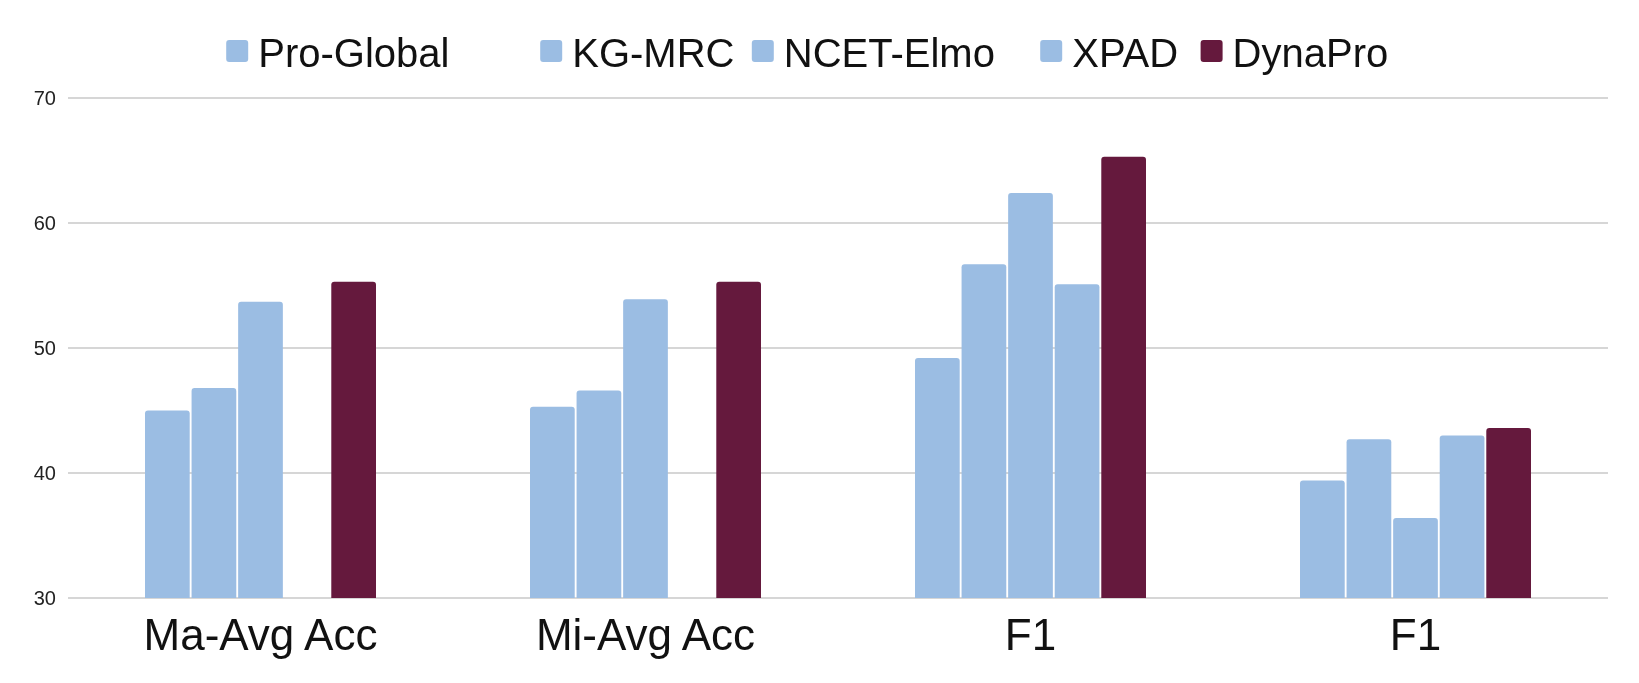 Image resolution: width=1639 pixels, height=683 pixels. Describe the element at coordinates (1125, 53) in the screenshot. I see `legend-label: XPAD` at that location.